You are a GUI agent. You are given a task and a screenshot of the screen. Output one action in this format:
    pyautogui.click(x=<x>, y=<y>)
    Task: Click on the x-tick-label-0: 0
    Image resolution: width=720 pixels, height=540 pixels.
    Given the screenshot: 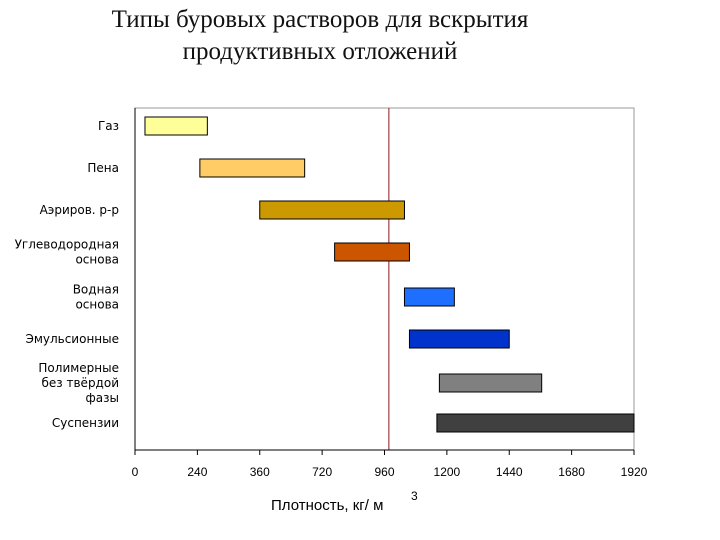 What is the action you would take?
    pyautogui.click(x=135, y=472)
    